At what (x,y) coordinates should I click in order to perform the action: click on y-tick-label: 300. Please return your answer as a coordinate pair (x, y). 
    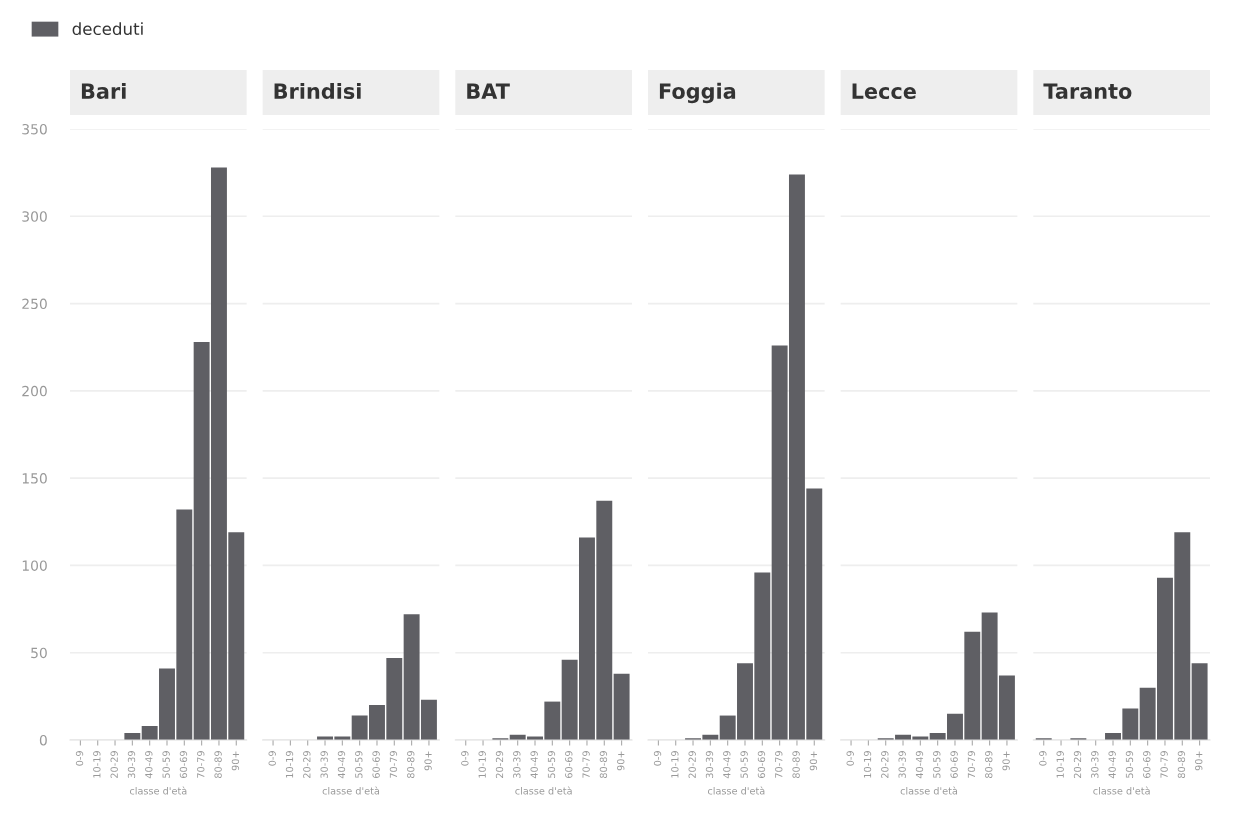
    Looking at the image, I should click on (34, 216).